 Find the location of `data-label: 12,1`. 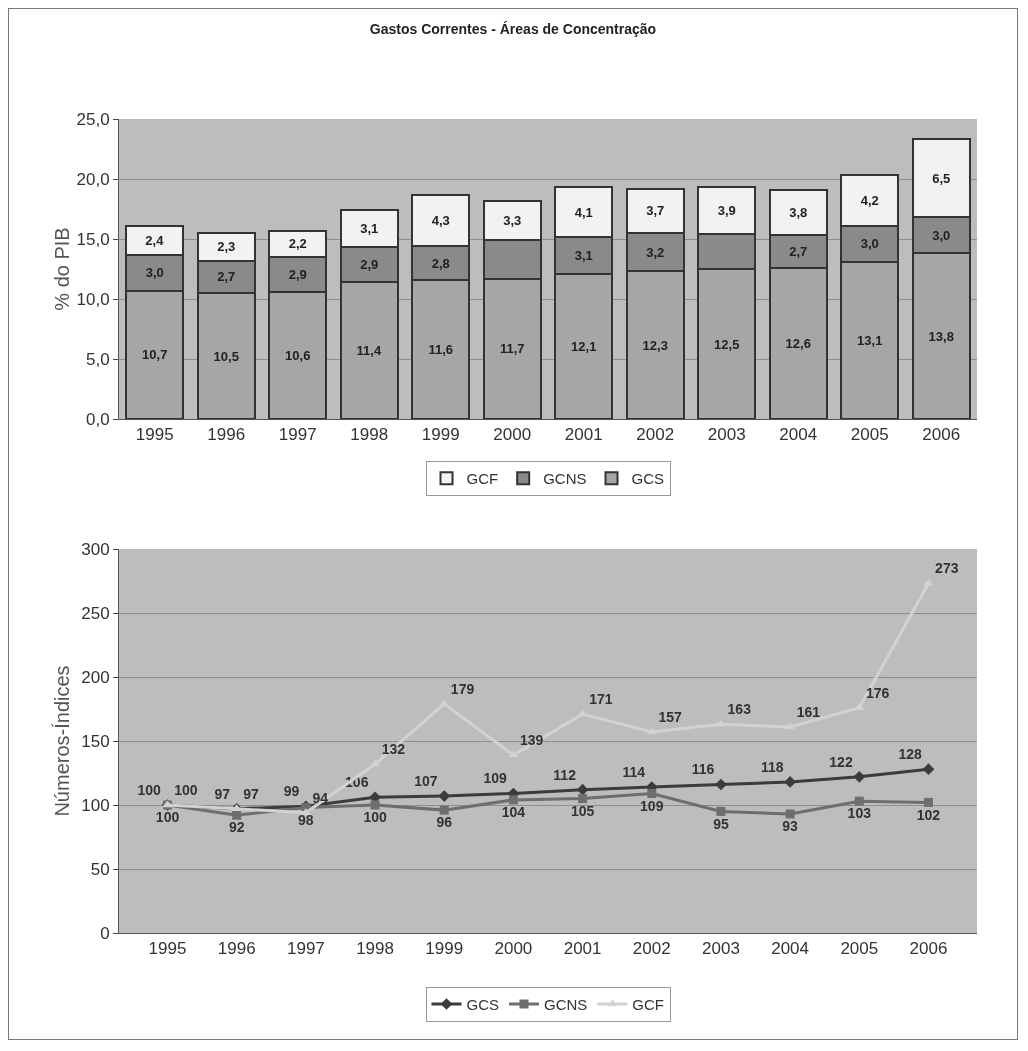

data-label: 12,1 is located at coordinates (584, 346).